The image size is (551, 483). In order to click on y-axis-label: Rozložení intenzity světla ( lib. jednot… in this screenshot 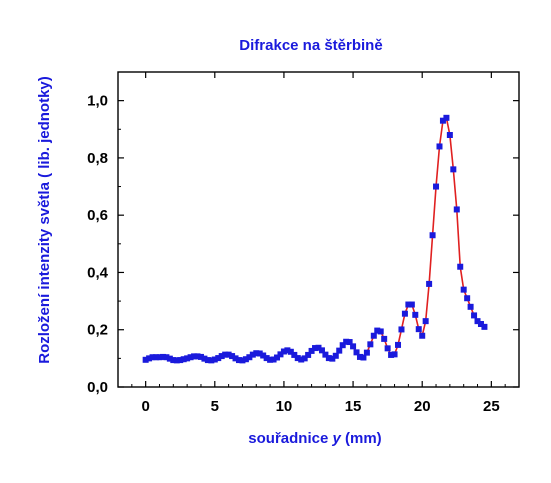, I will do `click(44, 220)`.